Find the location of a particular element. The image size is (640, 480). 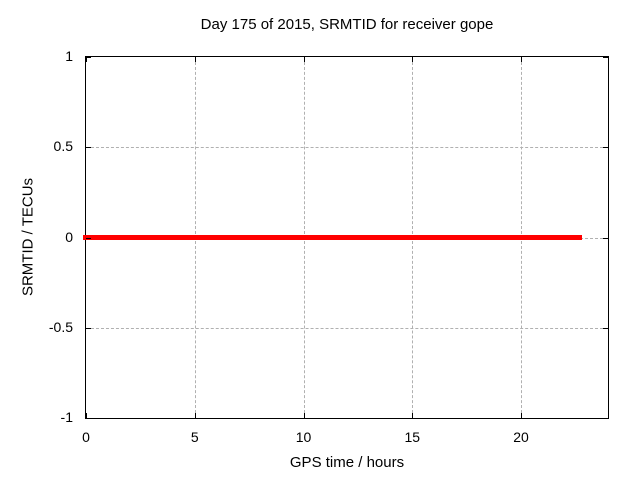

x-tick-label: 20 is located at coordinates (521, 437).